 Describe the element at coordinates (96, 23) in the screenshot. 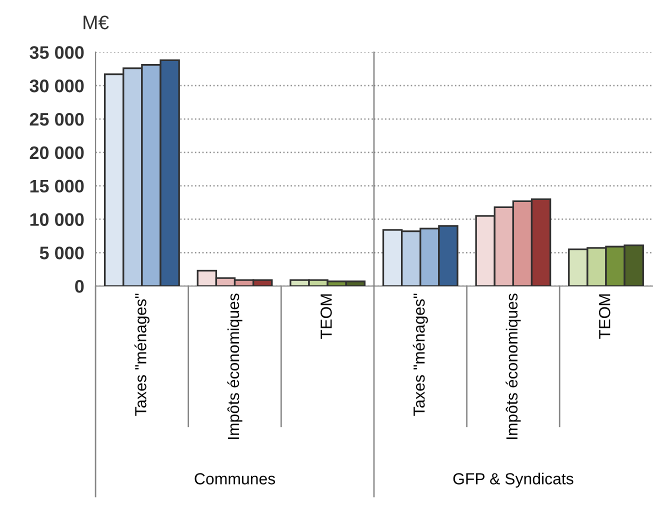

I see `y-axis-title: M€` at that location.